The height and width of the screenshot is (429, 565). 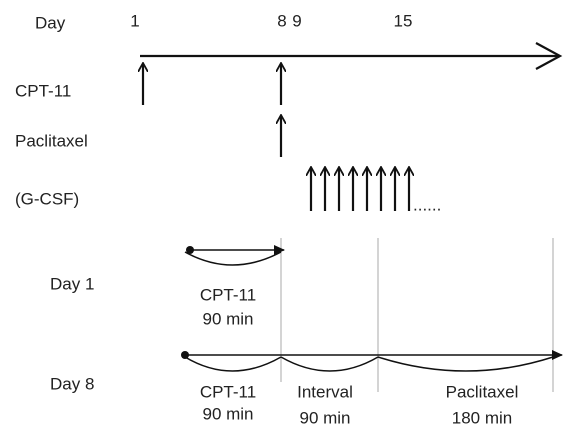 What do you see at coordinates (482, 417) in the screenshot?
I see `segment-duration: 180 min` at bounding box center [482, 417].